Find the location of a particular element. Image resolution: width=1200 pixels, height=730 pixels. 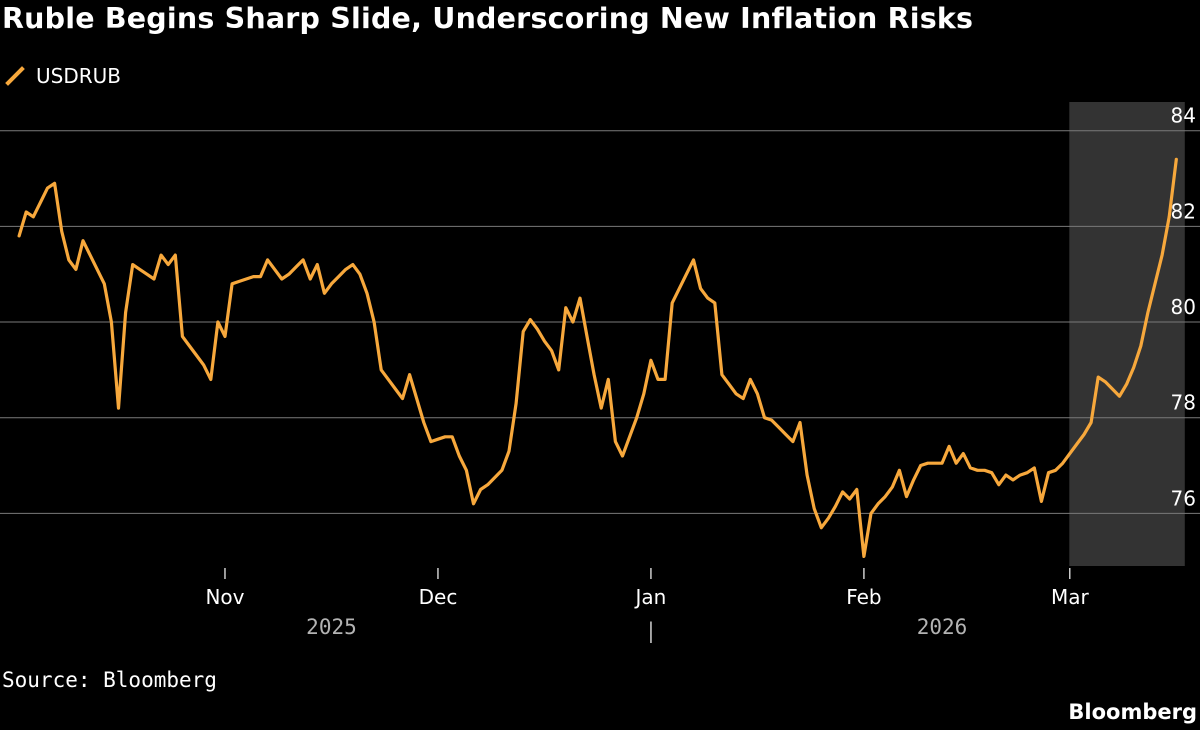

y-tick-label-82: 82 is located at coordinates (1183, 211).